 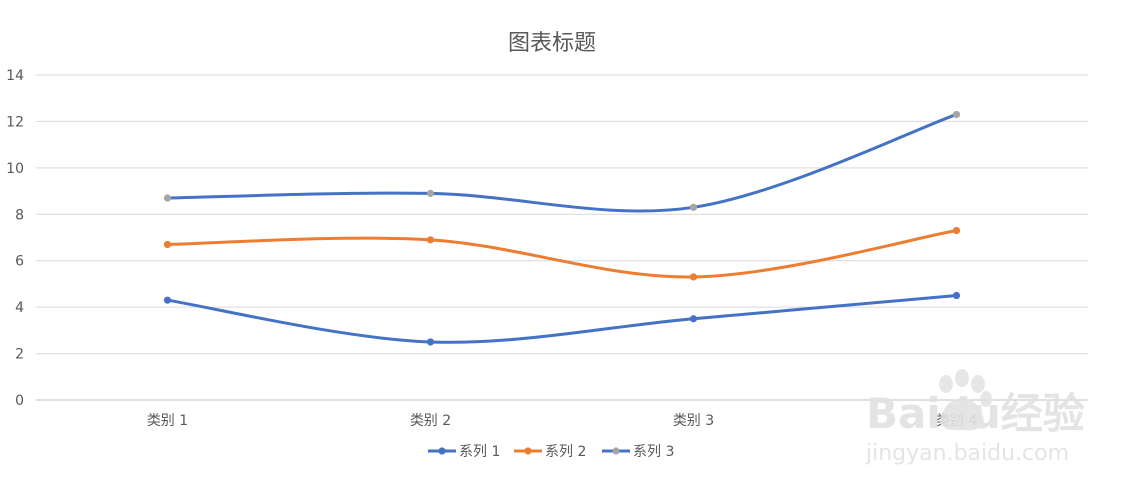 I want to click on y-tick-label: 4, so click(x=19, y=308).